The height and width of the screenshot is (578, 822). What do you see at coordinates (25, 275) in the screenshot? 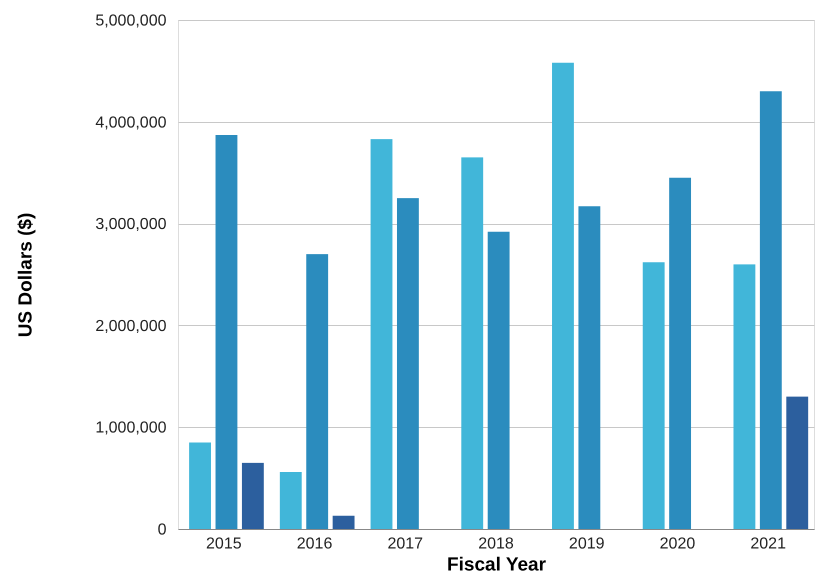
I see `y-axis-title: US Dollars ($)` at bounding box center [25, 275].